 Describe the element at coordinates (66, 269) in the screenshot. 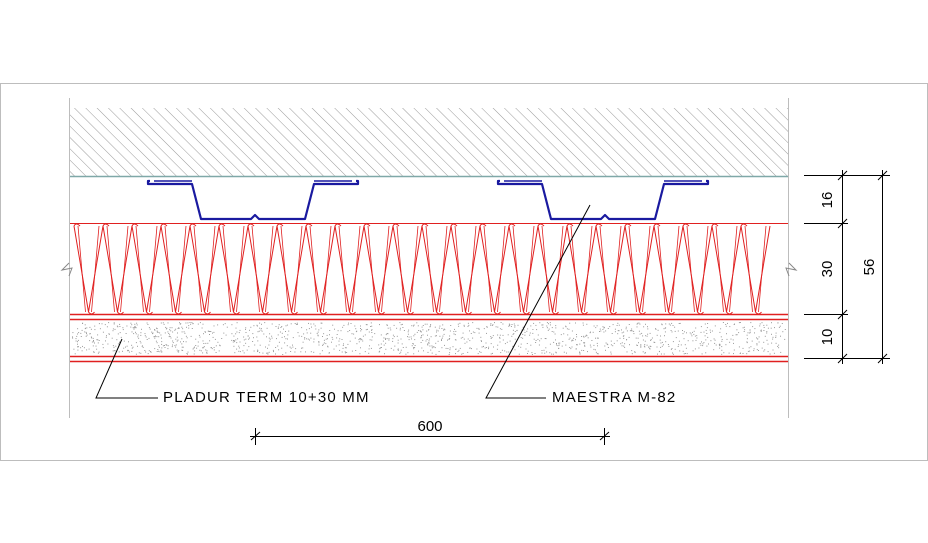

I see `break-symbol-left` at that location.